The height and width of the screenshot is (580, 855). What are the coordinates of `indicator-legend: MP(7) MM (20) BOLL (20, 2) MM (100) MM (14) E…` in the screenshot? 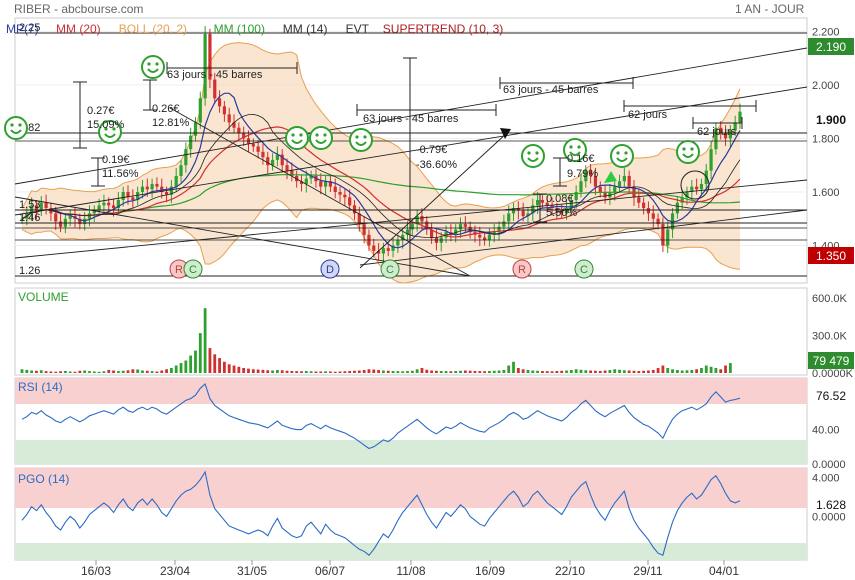 It's located at (254, 29).